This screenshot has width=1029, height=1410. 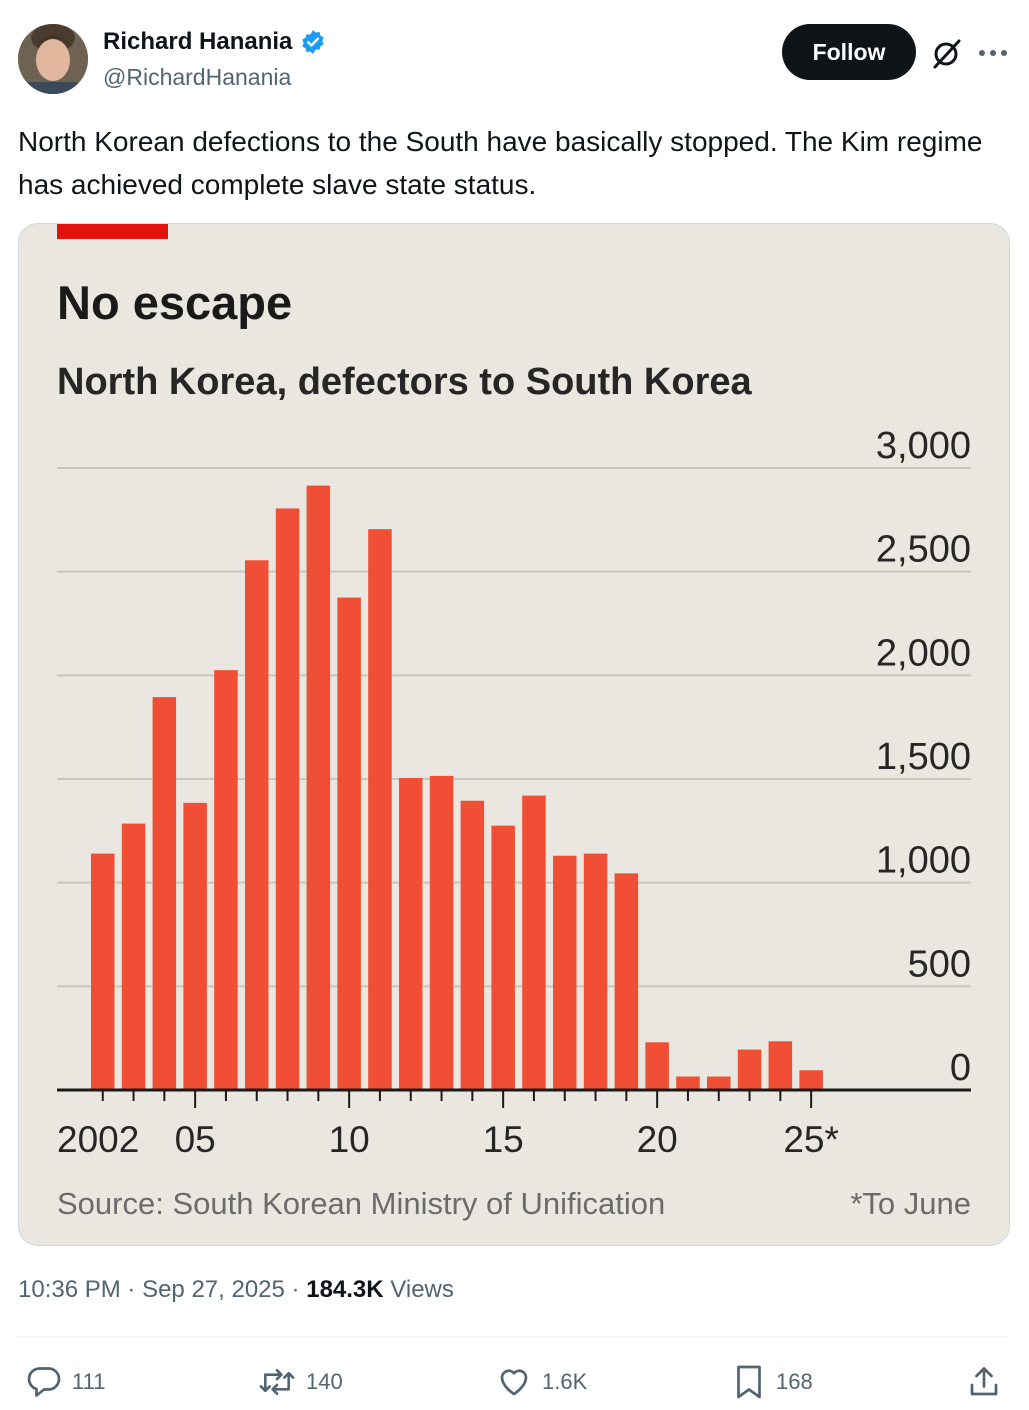 What do you see at coordinates (313, 42) in the screenshot?
I see `verified-badge-icon` at bounding box center [313, 42].